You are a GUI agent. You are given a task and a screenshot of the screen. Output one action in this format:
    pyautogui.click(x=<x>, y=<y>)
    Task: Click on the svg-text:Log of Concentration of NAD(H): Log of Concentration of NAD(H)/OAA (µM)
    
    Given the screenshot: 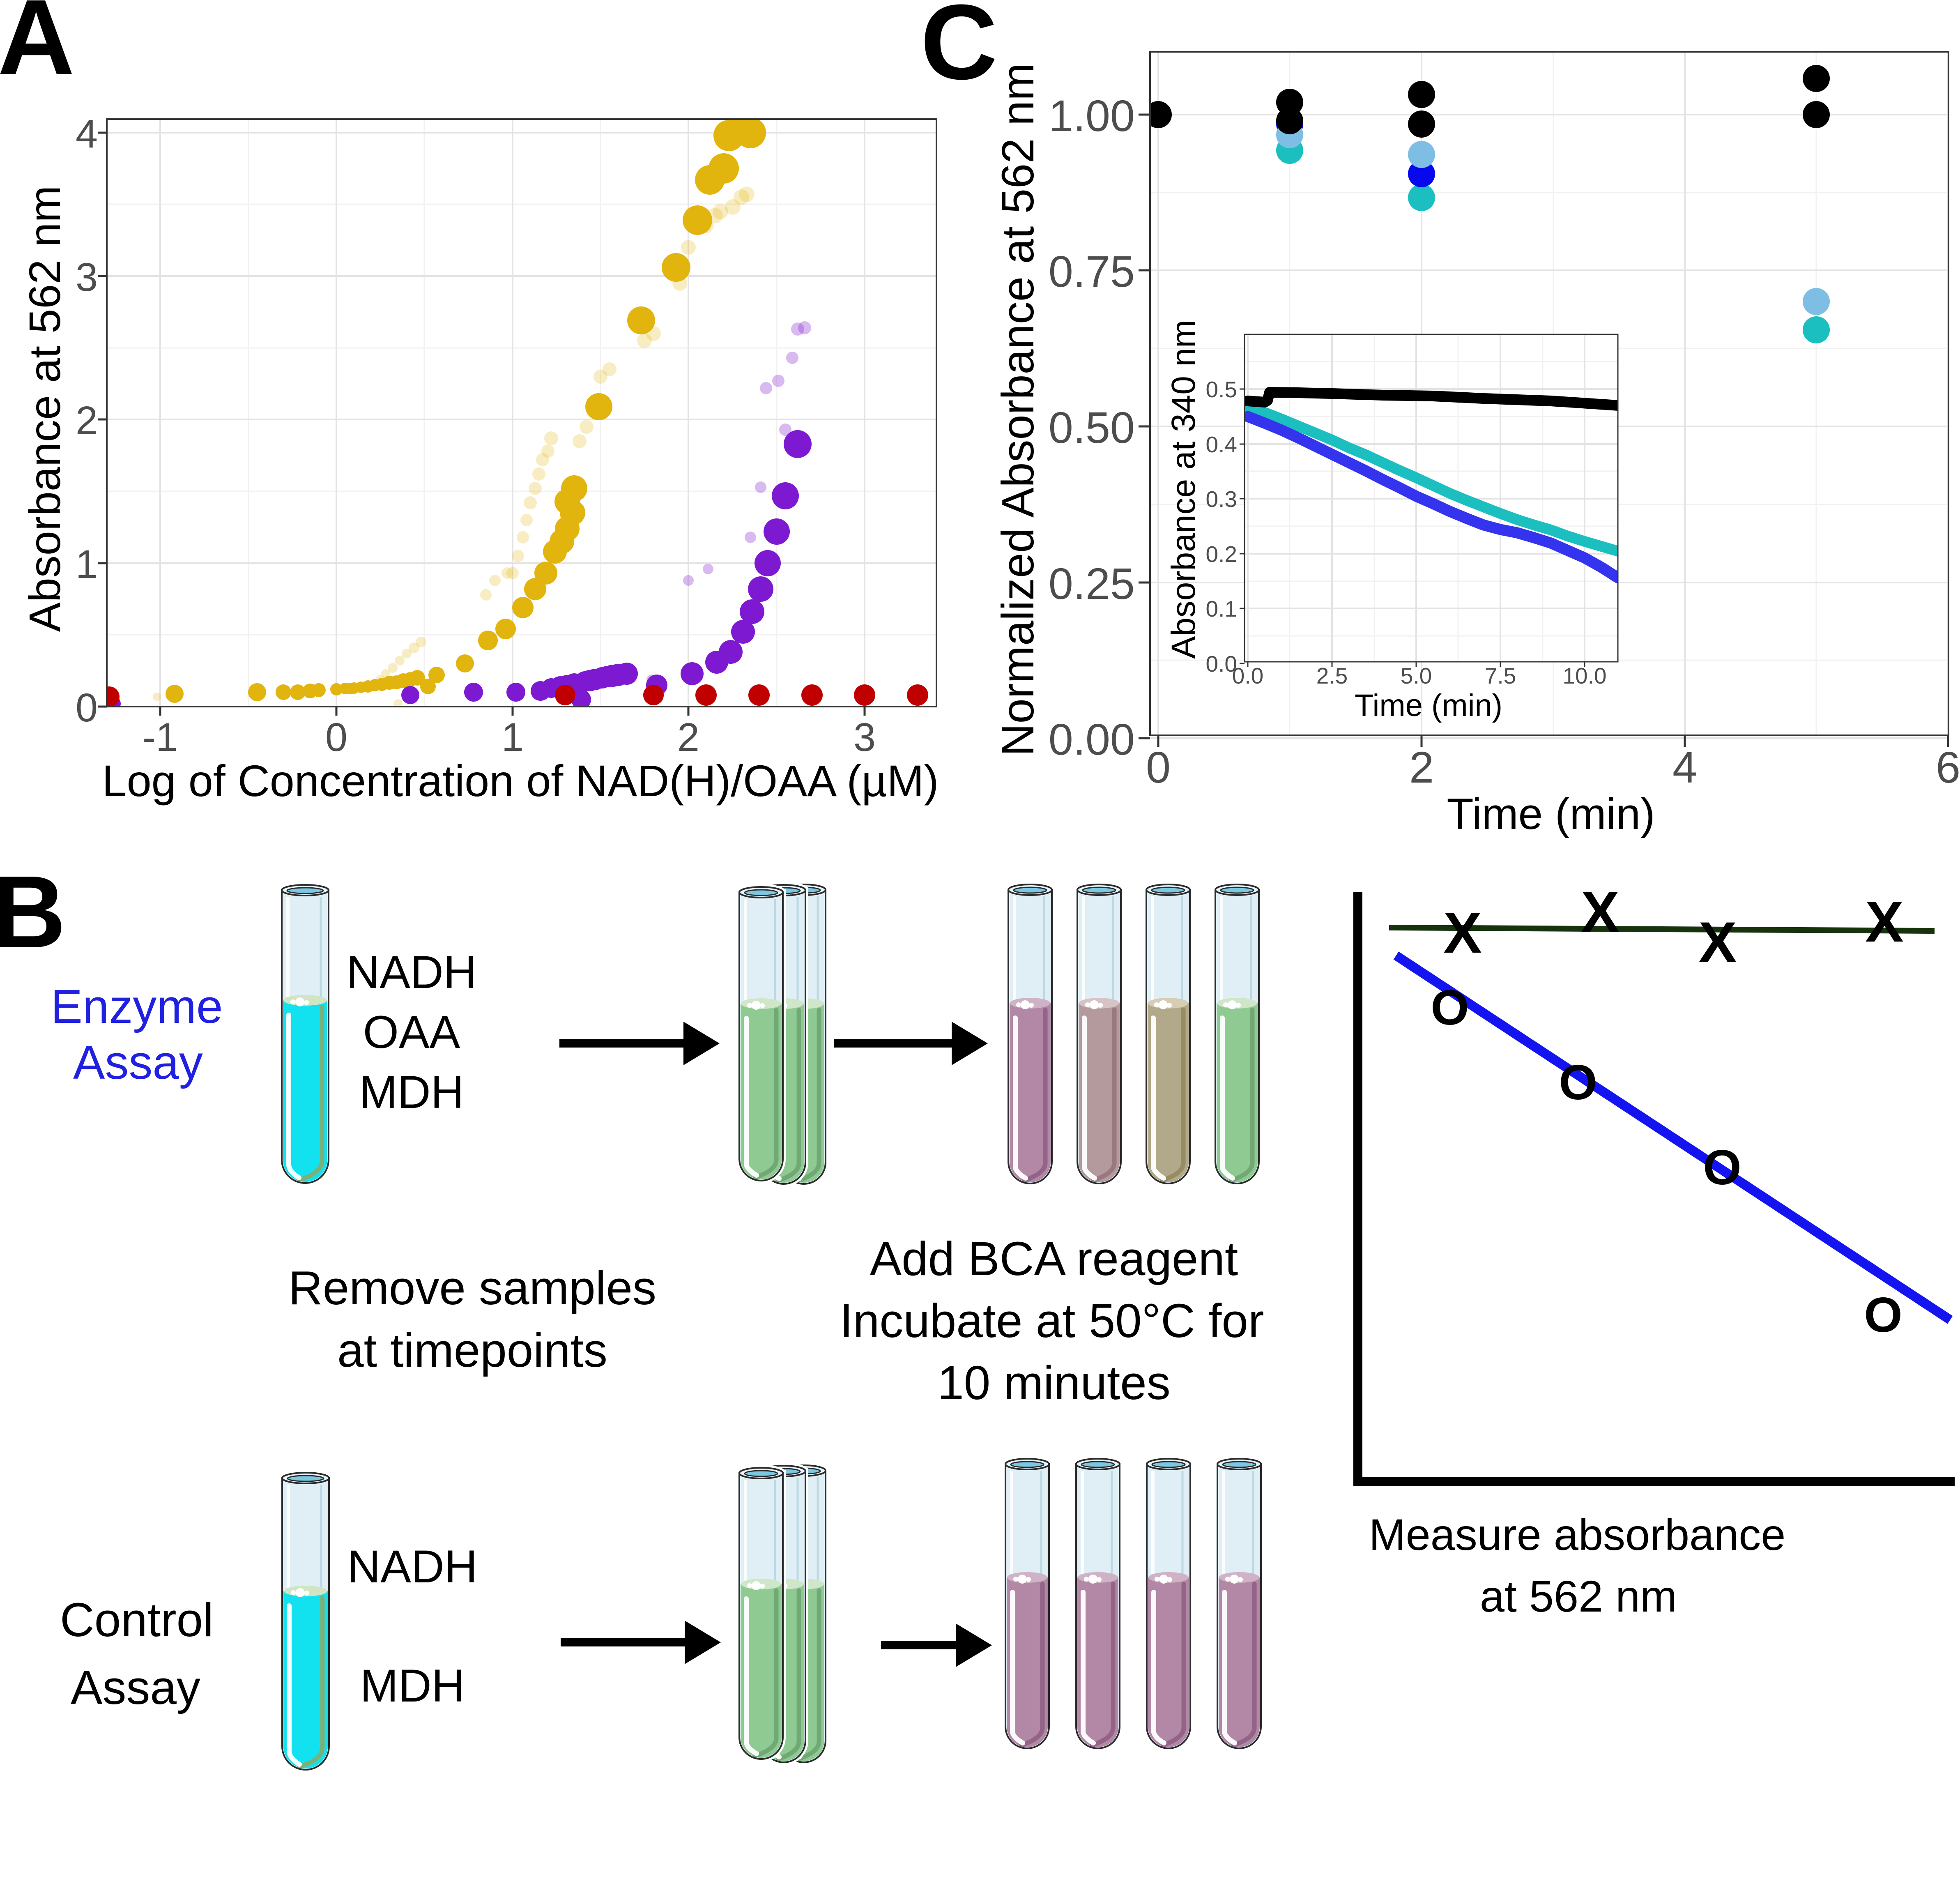 What is the action you would take?
    pyautogui.click(x=520, y=781)
    